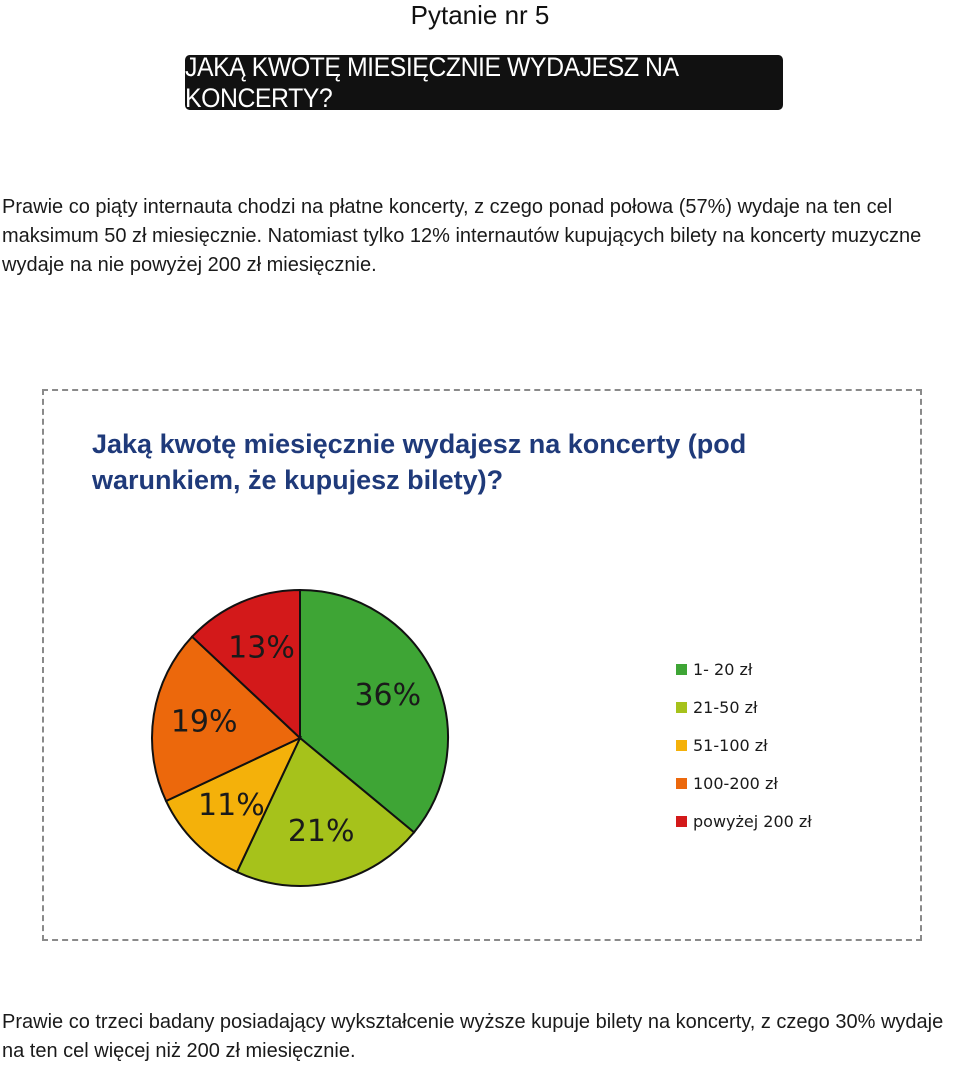  Describe the element at coordinates (730, 745) in the screenshot. I see `legend-label-2: 51-100 zł` at that location.